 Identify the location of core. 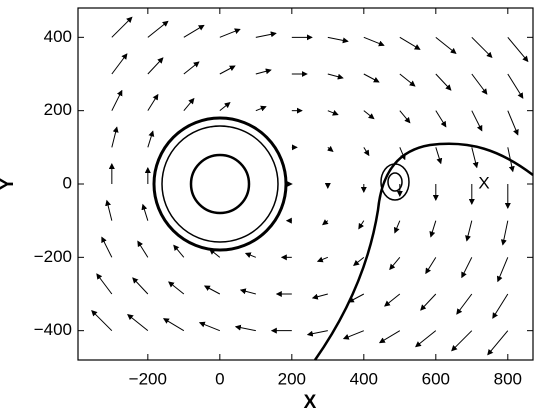
(220, 184).